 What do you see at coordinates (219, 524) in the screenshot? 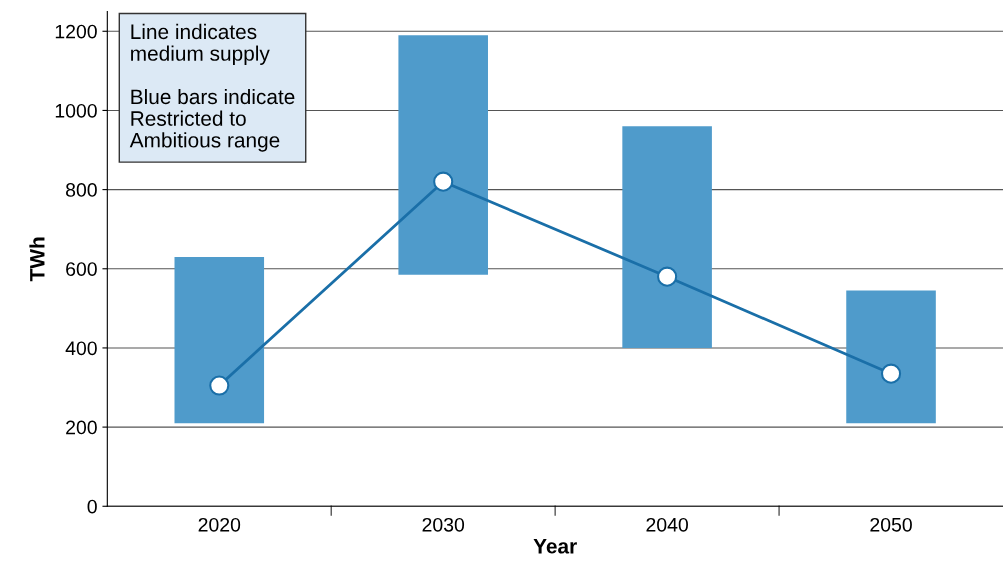
I see `x-tick-label: 2020` at bounding box center [219, 524].